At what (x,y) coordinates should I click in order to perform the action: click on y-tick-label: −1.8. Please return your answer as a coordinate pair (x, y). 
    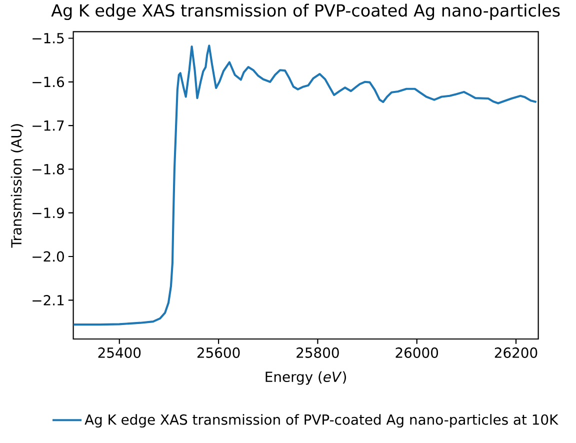
    Looking at the image, I should click on (48, 169).